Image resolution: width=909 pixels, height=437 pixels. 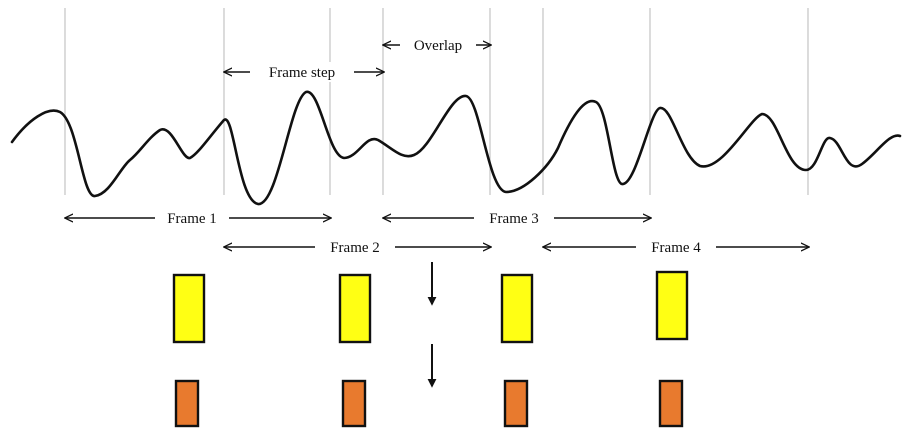 What do you see at coordinates (192, 219) in the screenshot?
I see `frame-1-label: Frame 1` at bounding box center [192, 219].